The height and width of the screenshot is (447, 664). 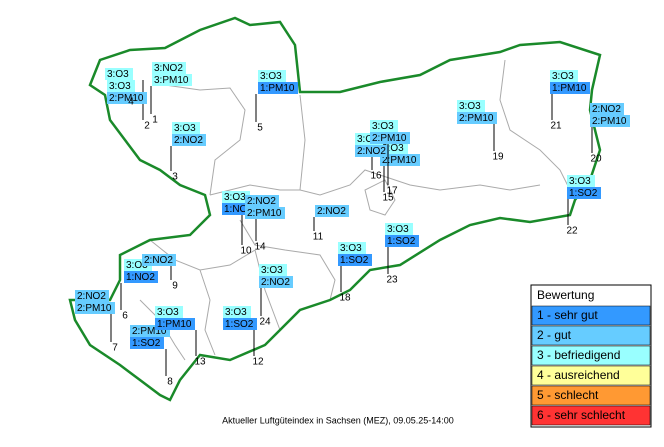 I want to click on station-number: 16, so click(x=376, y=176).